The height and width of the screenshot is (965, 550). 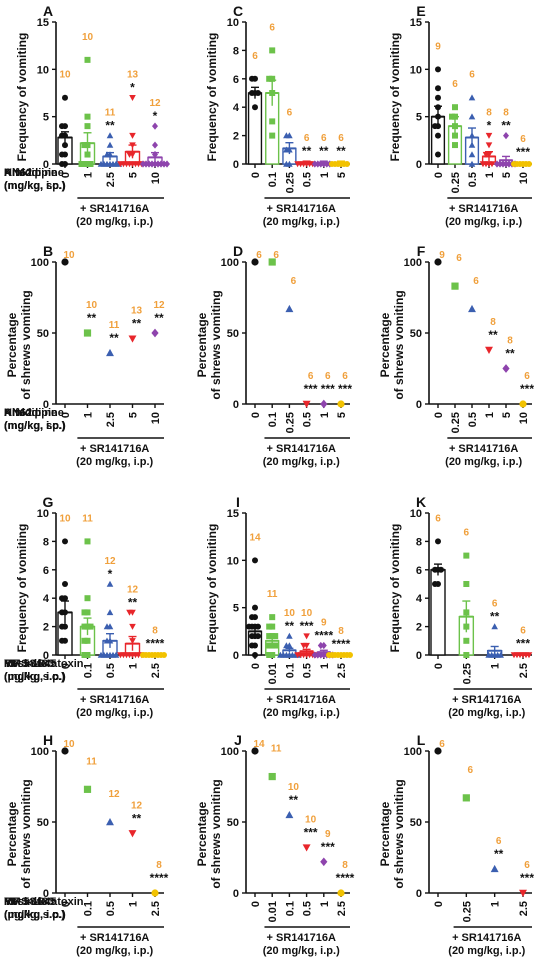 What do you see at coordinates (155, 116) in the screenshot?
I see `significance-label: *` at bounding box center [155, 116].